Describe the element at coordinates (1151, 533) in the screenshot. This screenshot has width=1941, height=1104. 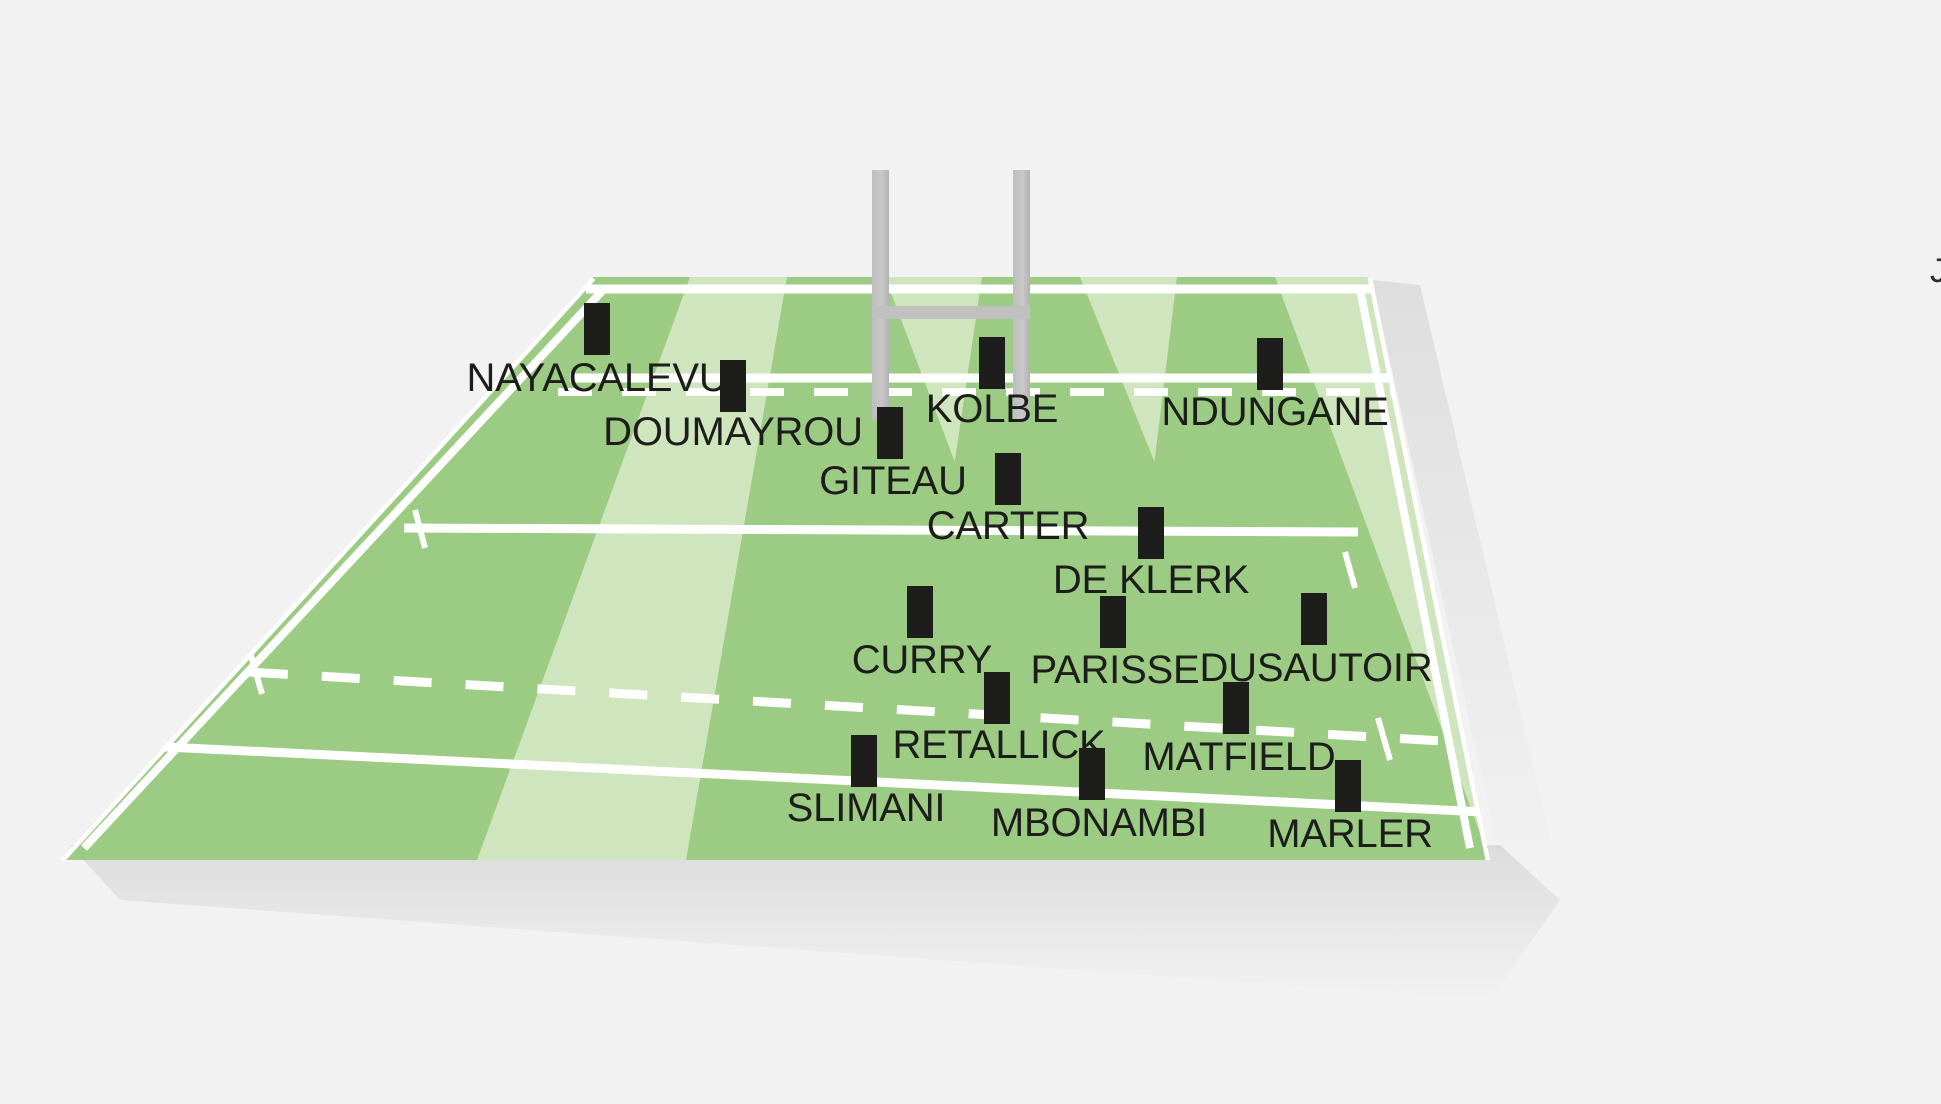
I see `player-marker-de-klerk` at that location.